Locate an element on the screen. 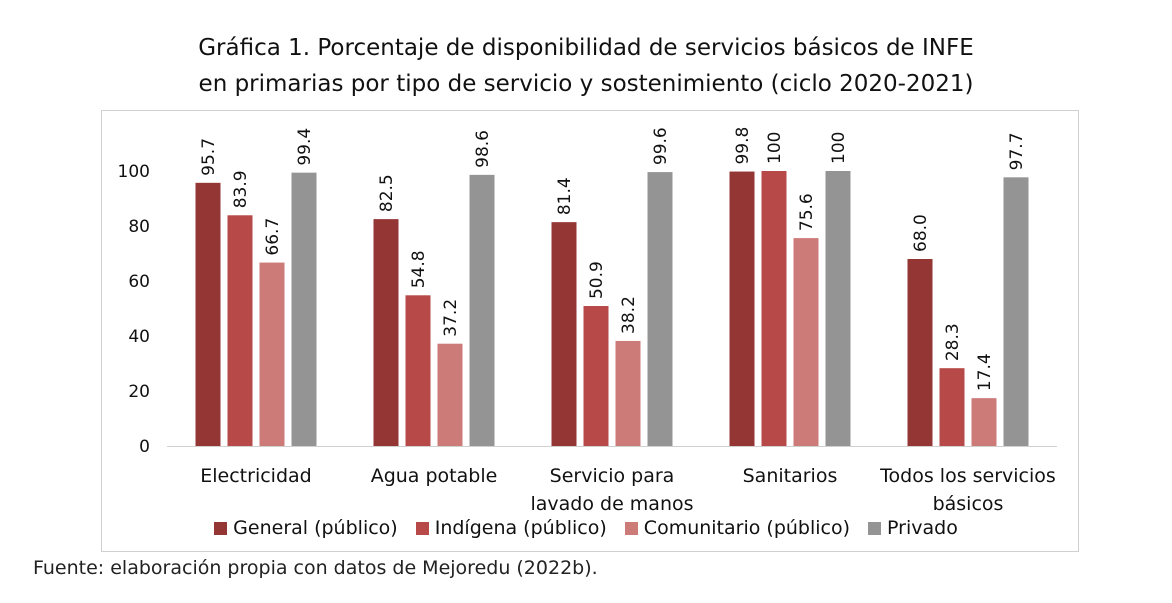 The height and width of the screenshot is (603, 1172). legend-item: Indígena (público) is located at coordinates (511, 528).